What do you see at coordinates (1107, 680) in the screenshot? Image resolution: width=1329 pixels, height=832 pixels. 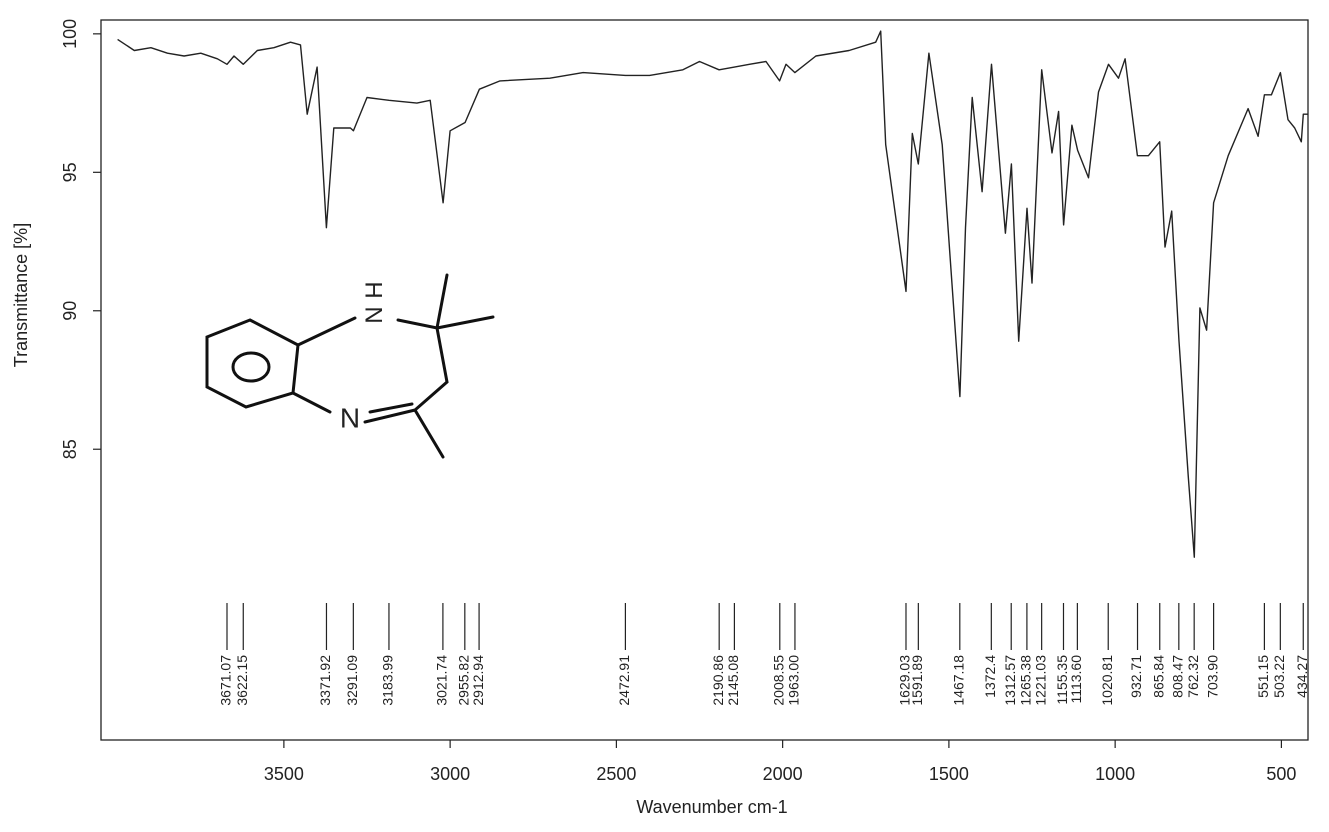 I see `peak-label: 1020.81` at bounding box center [1107, 680].